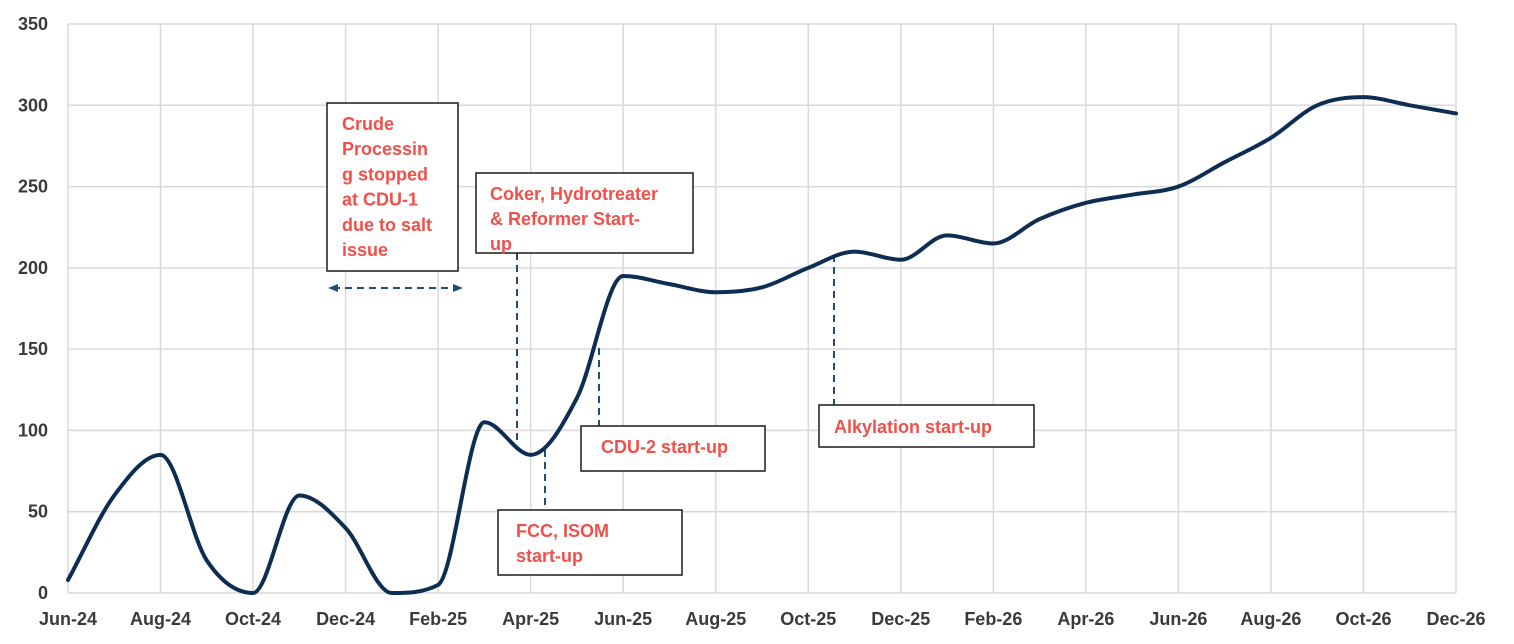 The width and height of the screenshot is (1514, 644). What do you see at coordinates (501, 244) in the screenshot?
I see `coker-annotation-text: up` at bounding box center [501, 244].